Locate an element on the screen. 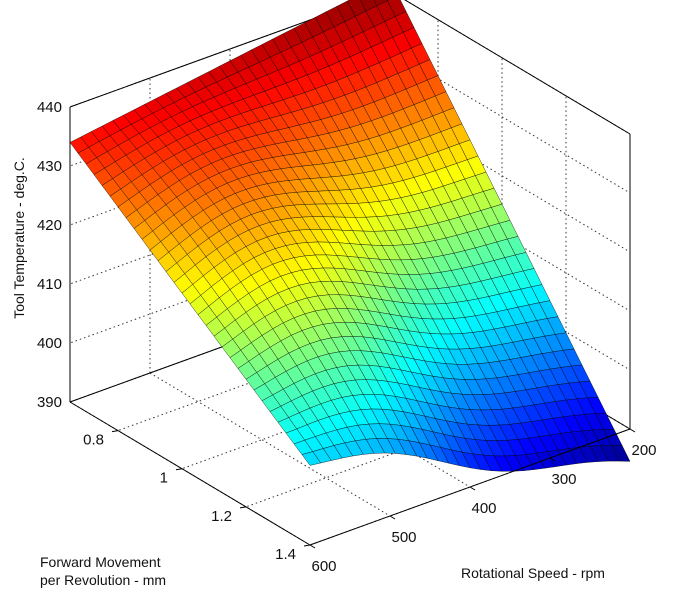 This screenshot has height=594, width=673. y-tick-label: 0.8 is located at coordinates (93, 440).